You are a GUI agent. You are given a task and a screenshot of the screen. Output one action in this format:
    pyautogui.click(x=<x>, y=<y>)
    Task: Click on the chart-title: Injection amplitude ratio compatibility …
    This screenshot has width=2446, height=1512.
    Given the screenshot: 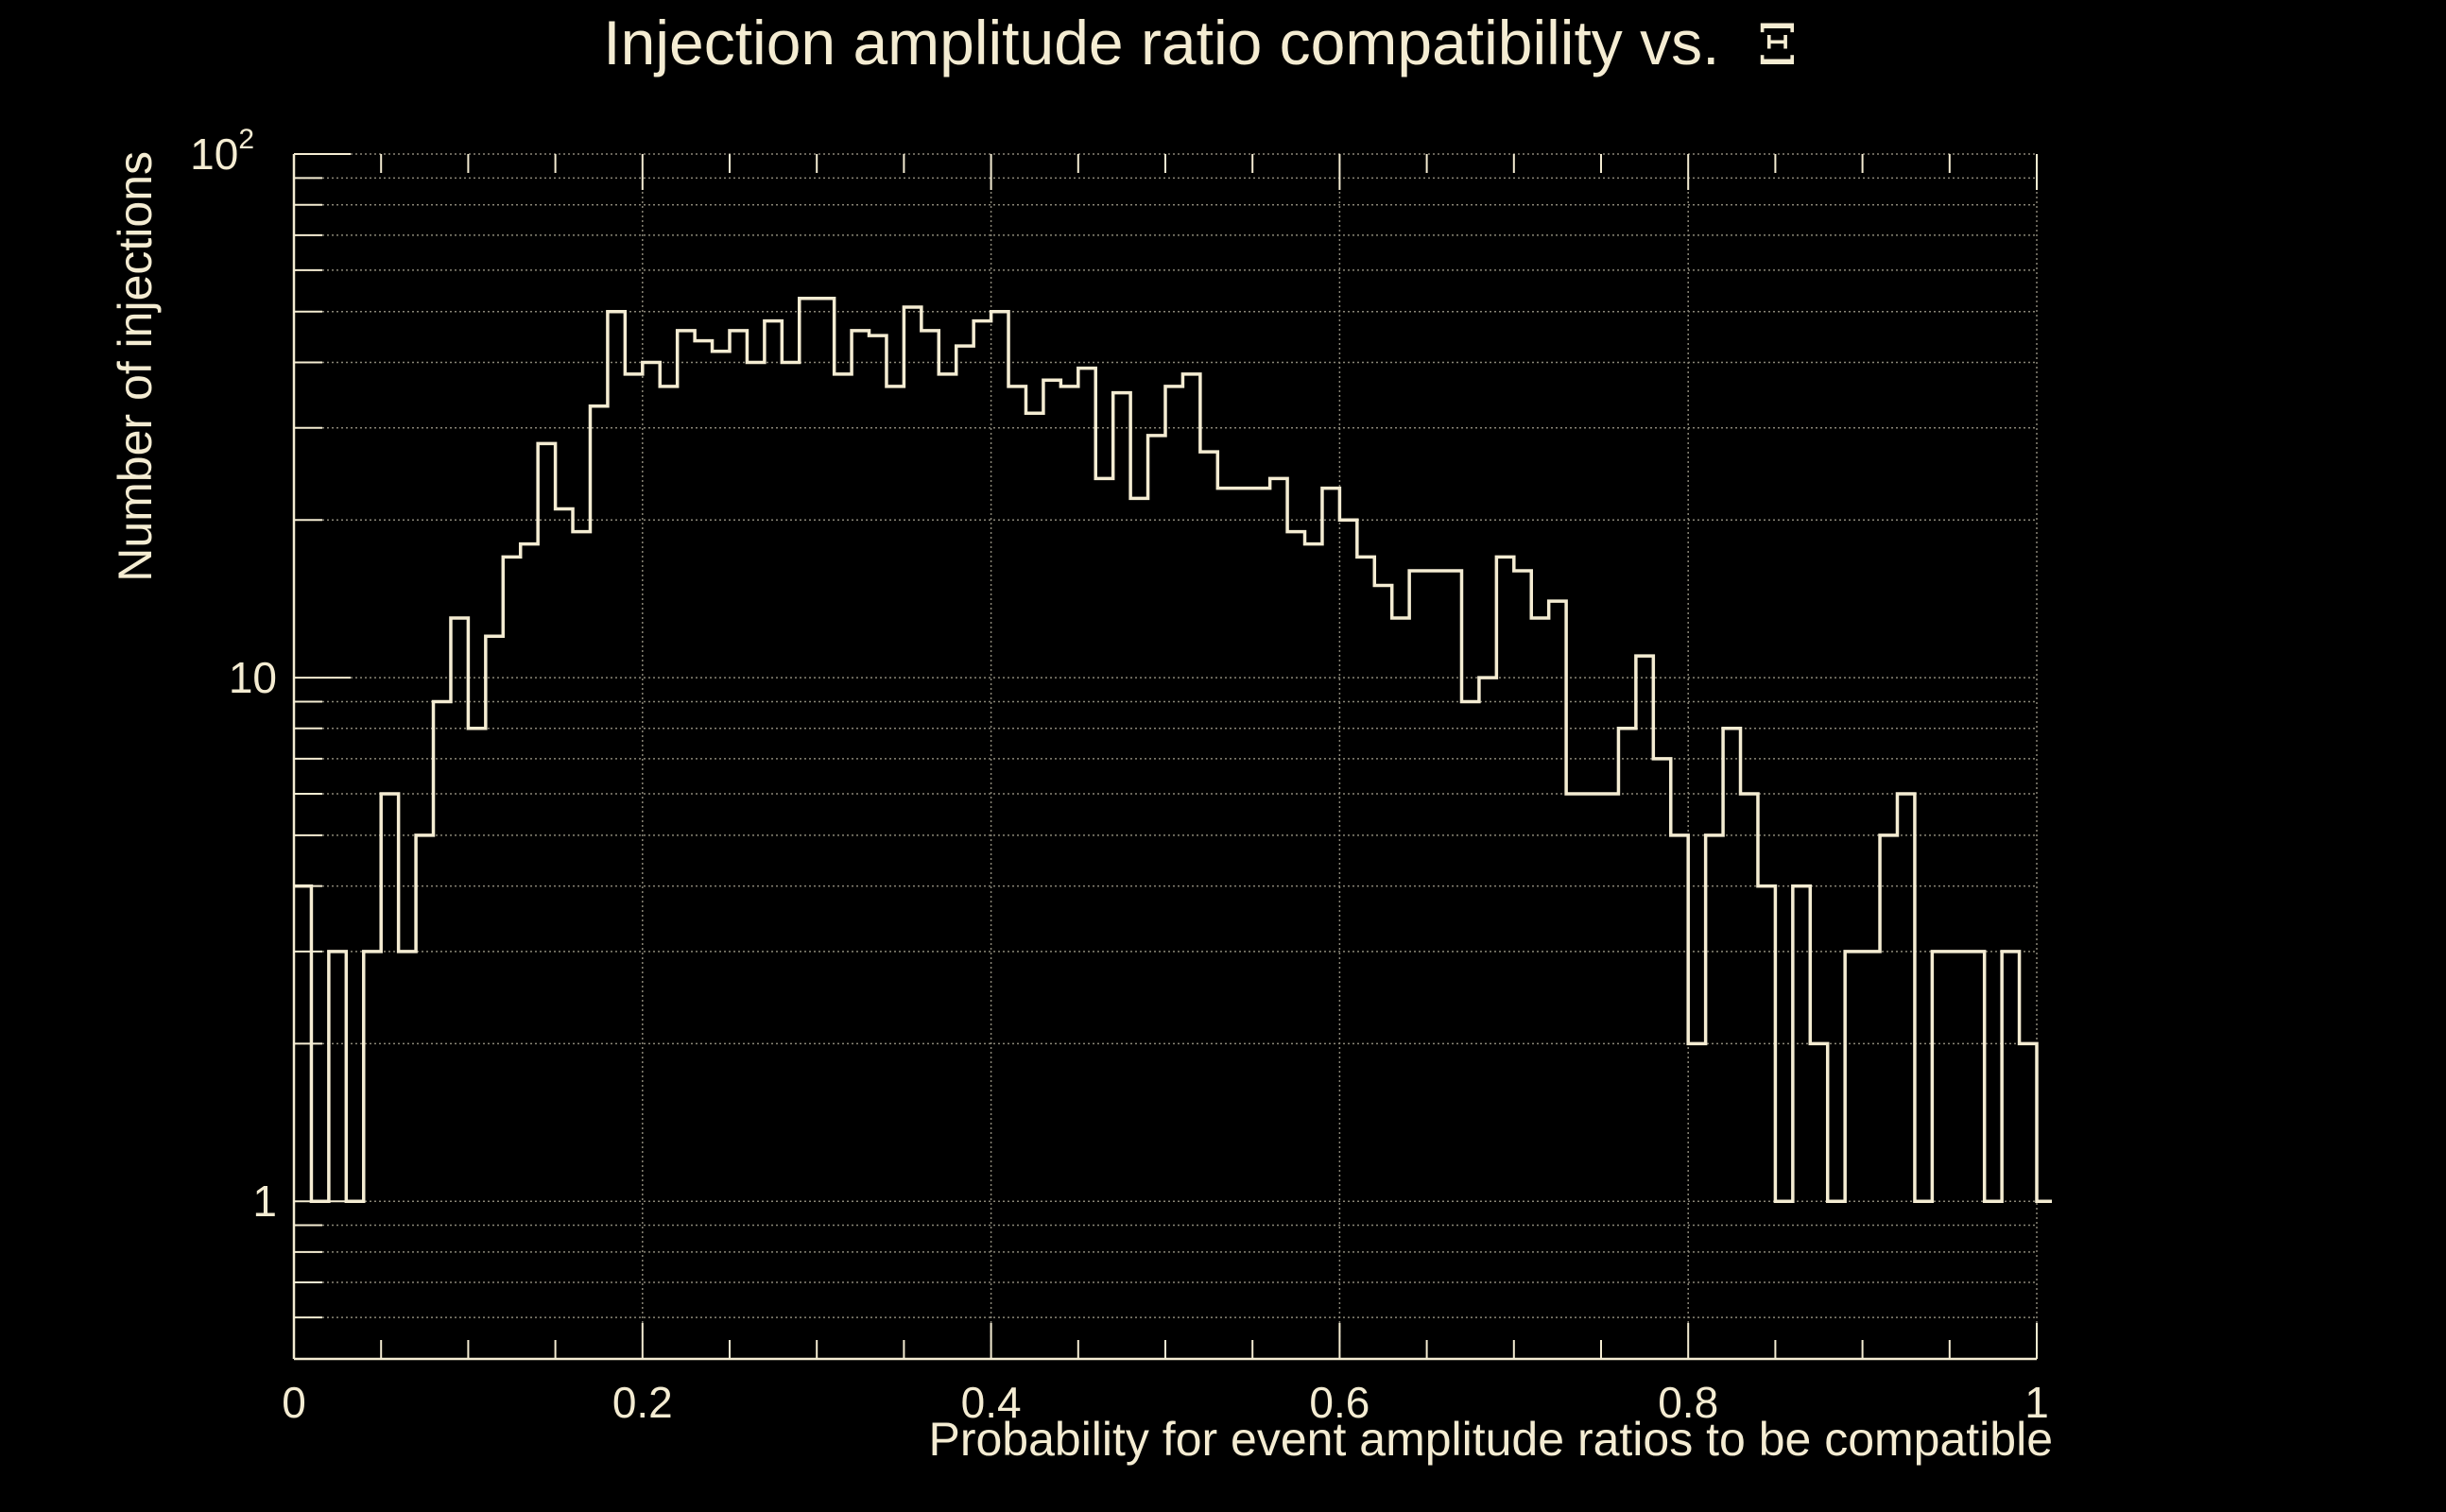 What is the action you would take?
    pyautogui.click(x=1200, y=43)
    